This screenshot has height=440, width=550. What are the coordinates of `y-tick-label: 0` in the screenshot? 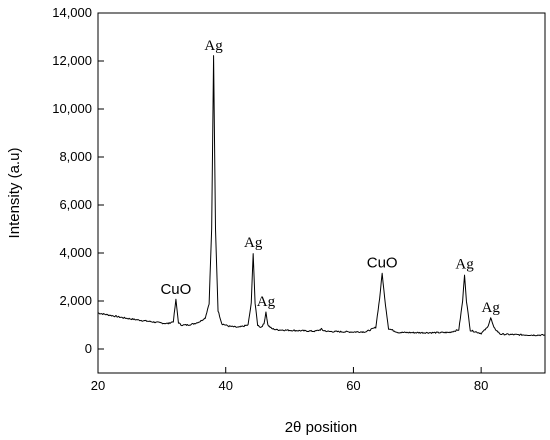 It's located at (88, 348).